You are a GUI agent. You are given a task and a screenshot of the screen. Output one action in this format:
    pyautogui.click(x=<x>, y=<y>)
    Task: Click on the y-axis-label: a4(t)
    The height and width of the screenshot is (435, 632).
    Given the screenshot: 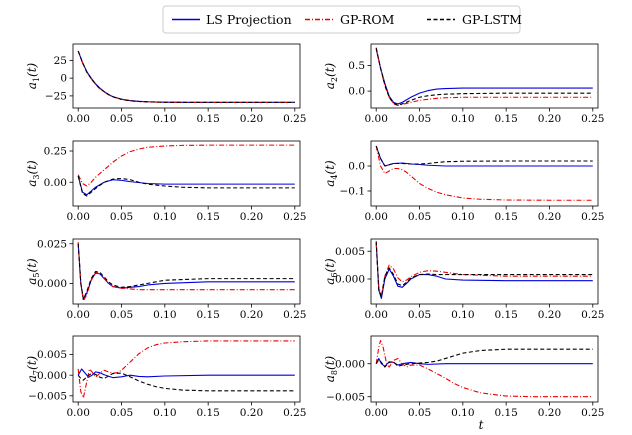 What is the action you would take?
    pyautogui.click(x=331, y=173)
    